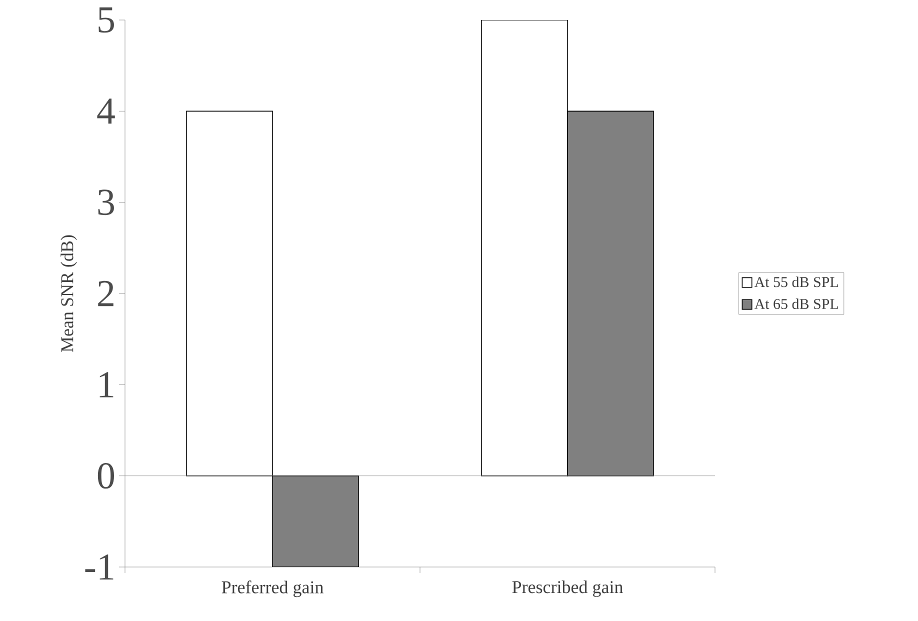 The image size is (918, 621). I want to click on y-tick-label: 0, so click(106, 476).